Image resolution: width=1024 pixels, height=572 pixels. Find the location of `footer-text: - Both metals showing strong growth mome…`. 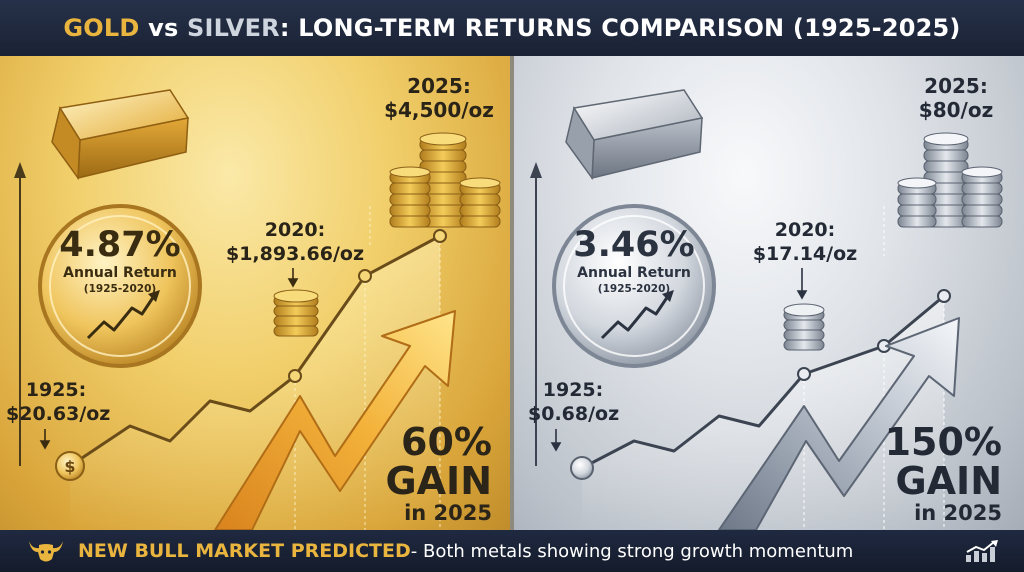

footer-text: - Both metals showing strong growth mome… is located at coordinates (632, 551).